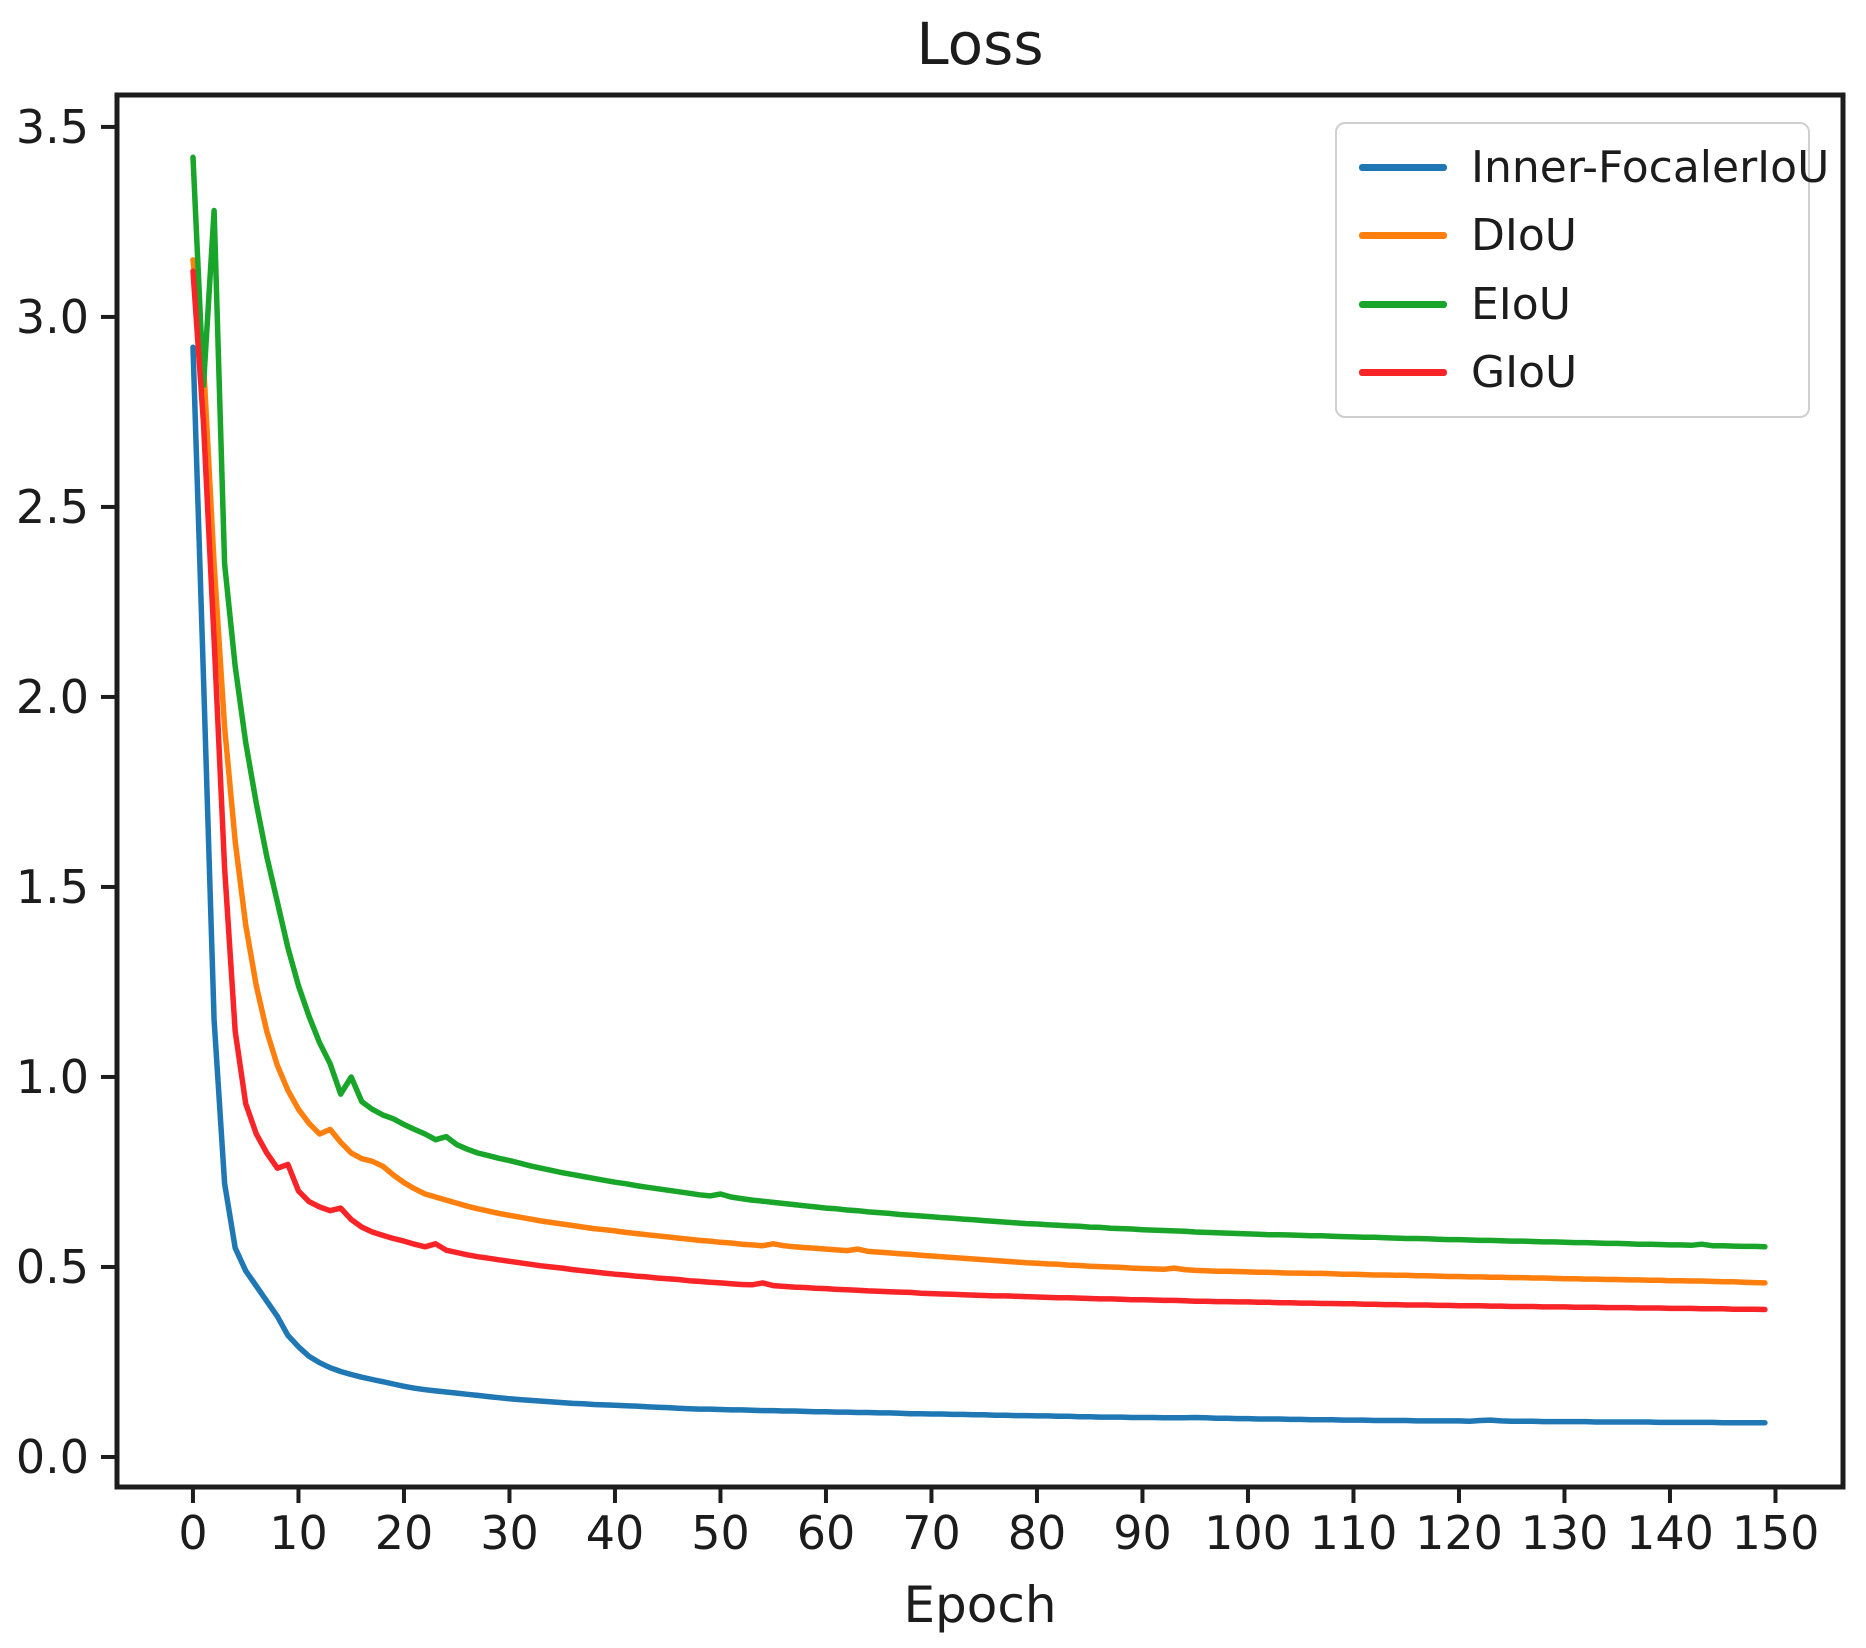  What do you see at coordinates (1142, 1533) in the screenshot?
I see `x-tick-label: 90` at bounding box center [1142, 1533].